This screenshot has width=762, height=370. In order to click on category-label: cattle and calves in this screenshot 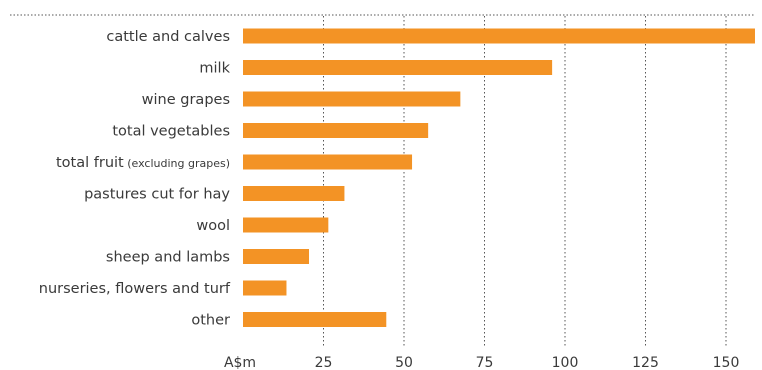, I will do `click(168, 37)`.